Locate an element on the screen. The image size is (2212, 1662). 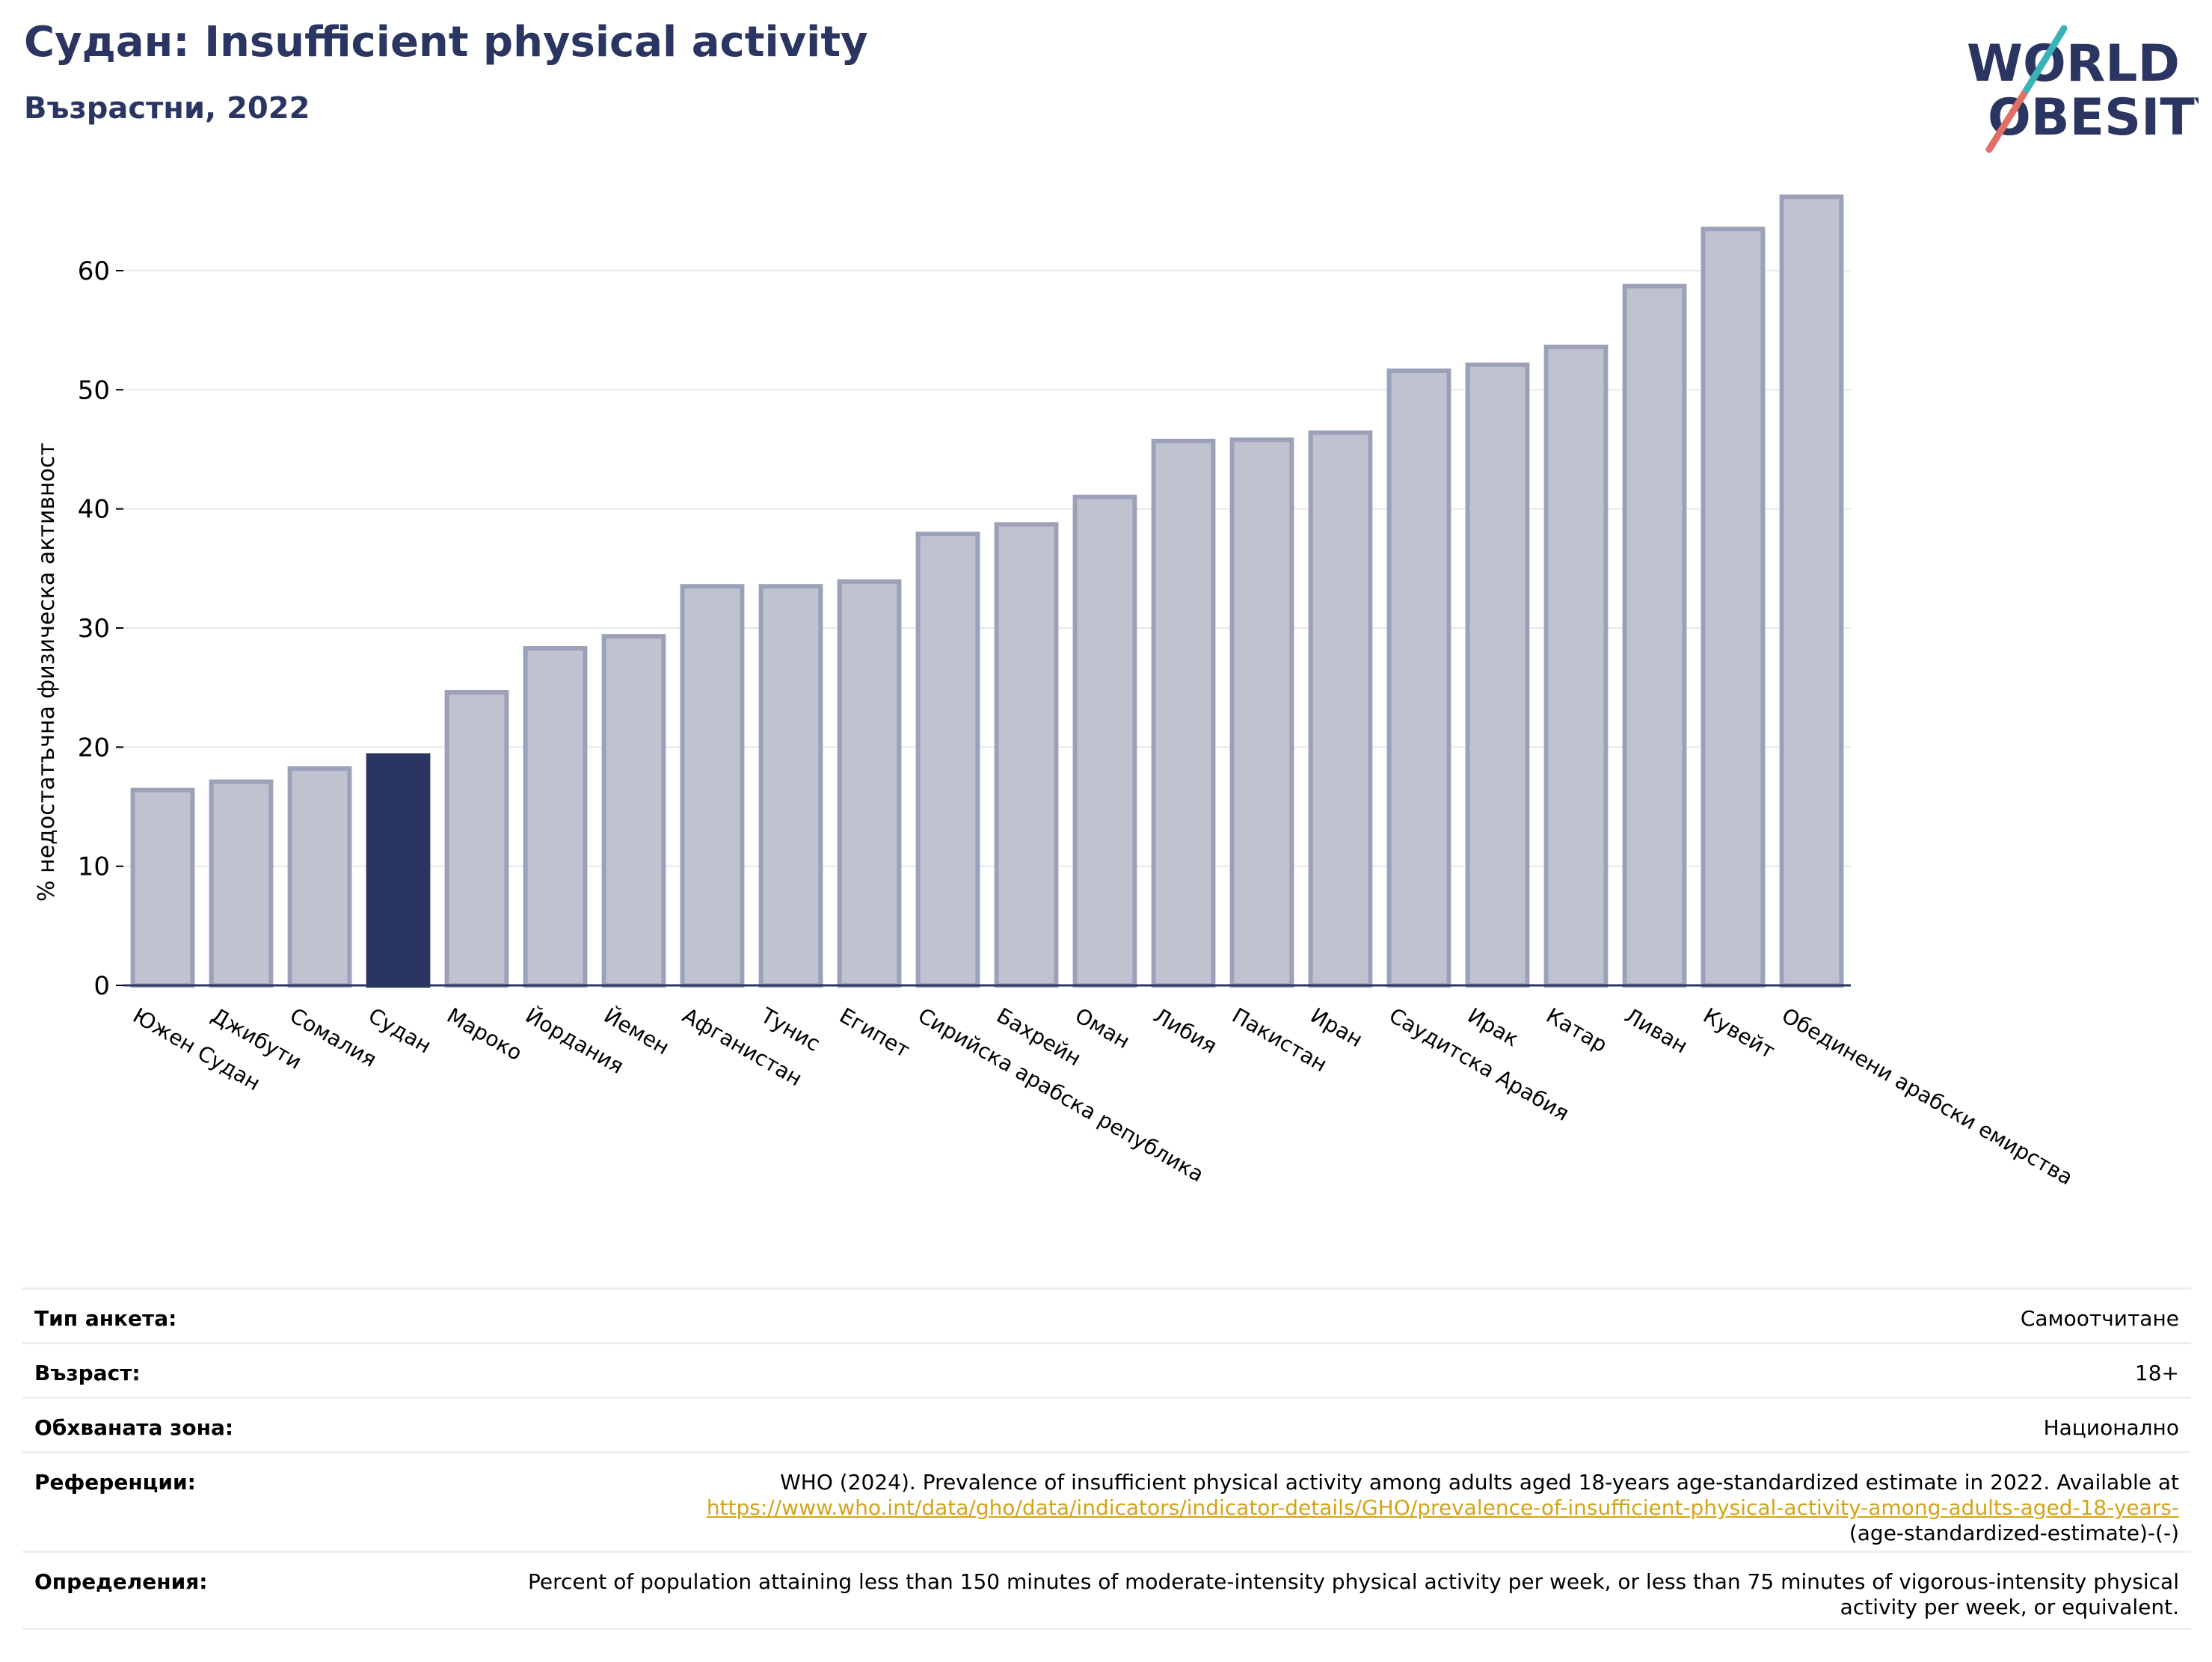
y-tick-label: 30 is located at coordinates (94, 629).